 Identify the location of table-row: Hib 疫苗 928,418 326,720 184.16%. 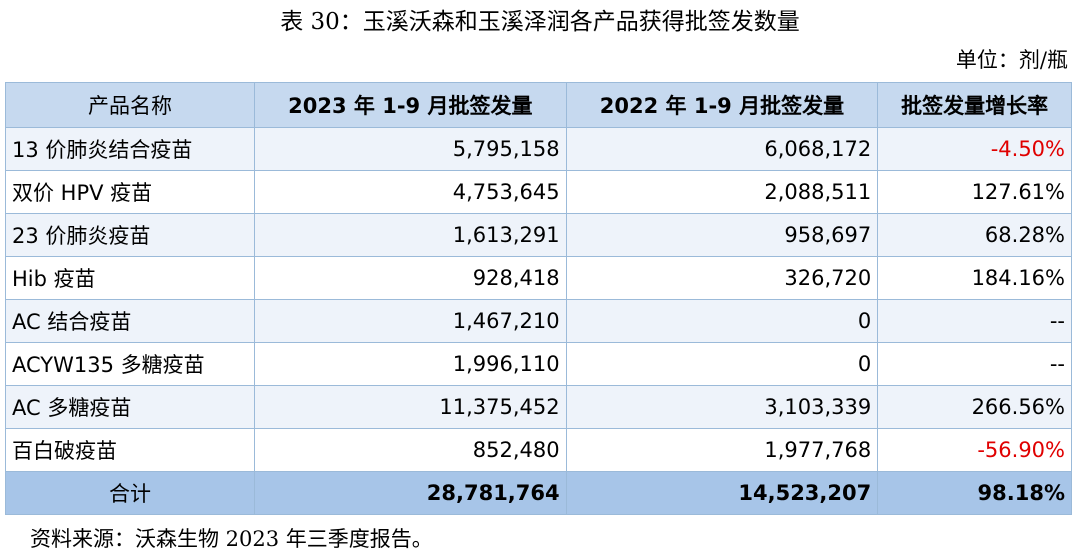
(538, 278).